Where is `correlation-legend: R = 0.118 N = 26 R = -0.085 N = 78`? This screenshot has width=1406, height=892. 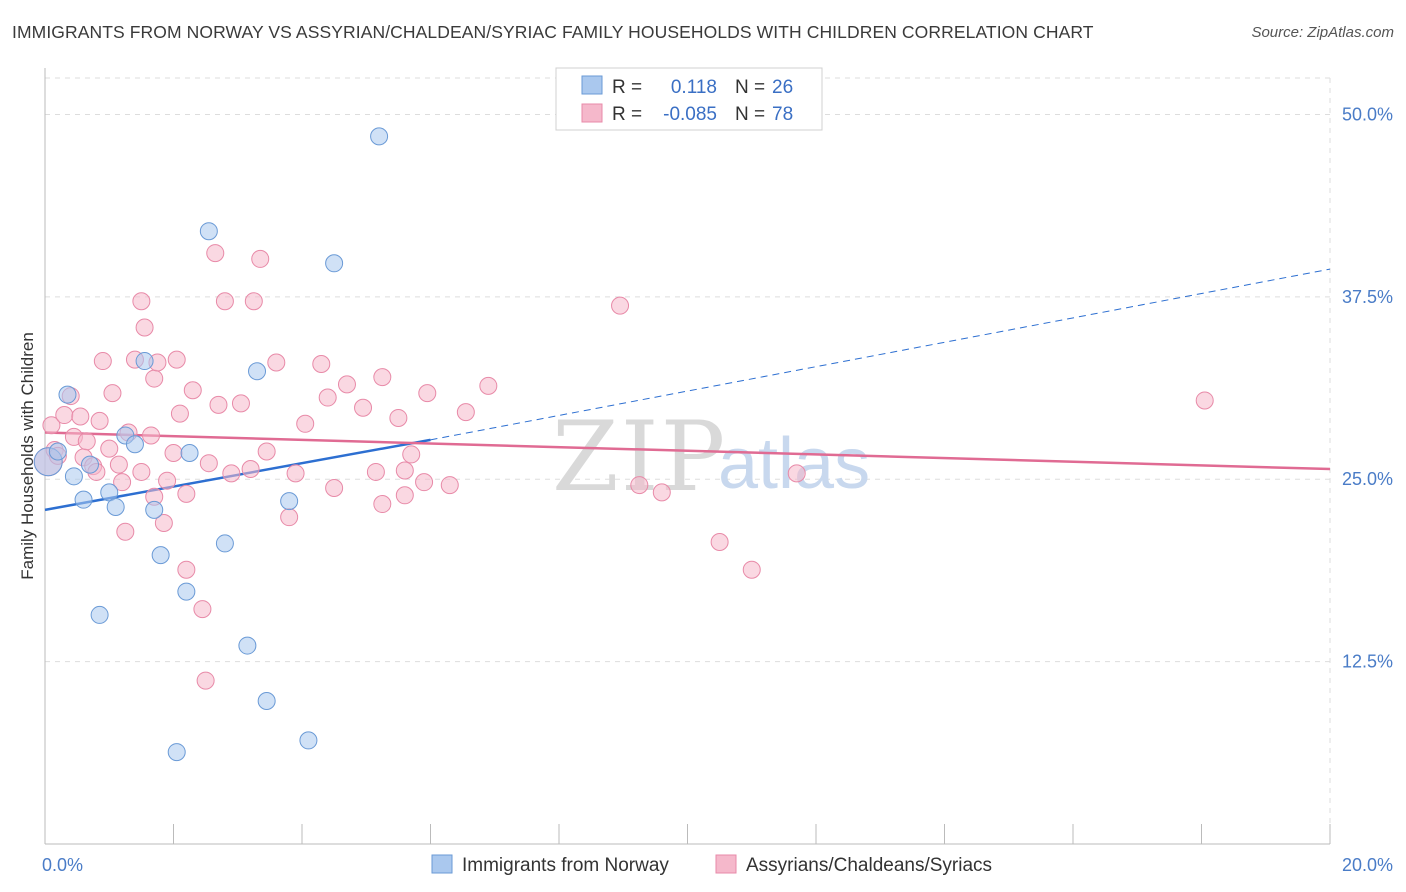 correlation-legend: R = 0.118 N = 26 R = -0.085 N = 78 is located at coordinates (689, 99).